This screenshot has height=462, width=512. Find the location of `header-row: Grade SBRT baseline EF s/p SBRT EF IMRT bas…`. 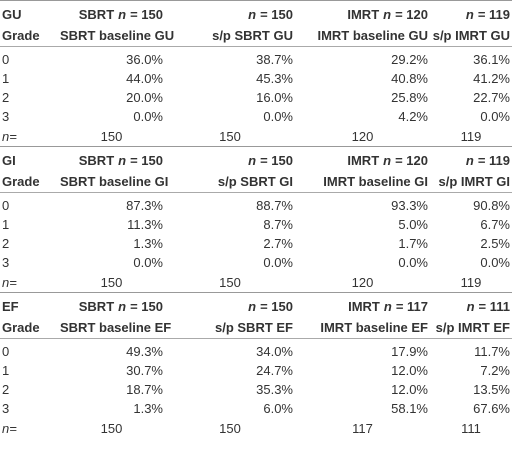

header-row: Grade SBRT baseline EF s/p SBRT EF IMRT bas… is located at coordinates (256, 327).